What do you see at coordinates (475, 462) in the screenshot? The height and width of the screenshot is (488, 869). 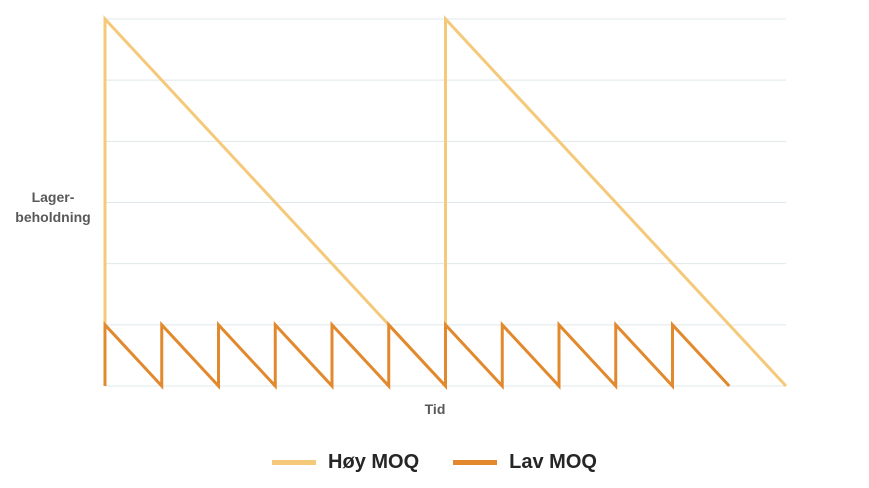 I see `legend-swatch-lav-moq` at bounding box center [475, 462].